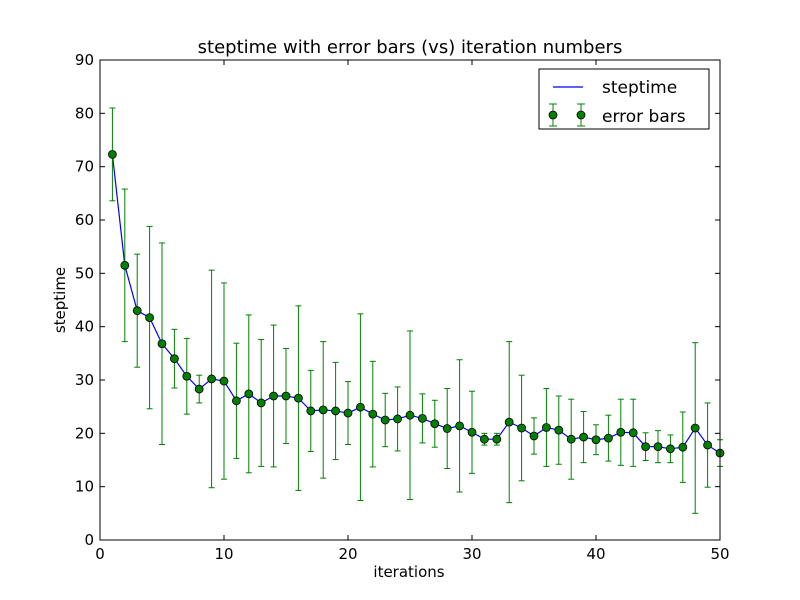  I want to click on legend: steptime error bars, so click(624, 99).